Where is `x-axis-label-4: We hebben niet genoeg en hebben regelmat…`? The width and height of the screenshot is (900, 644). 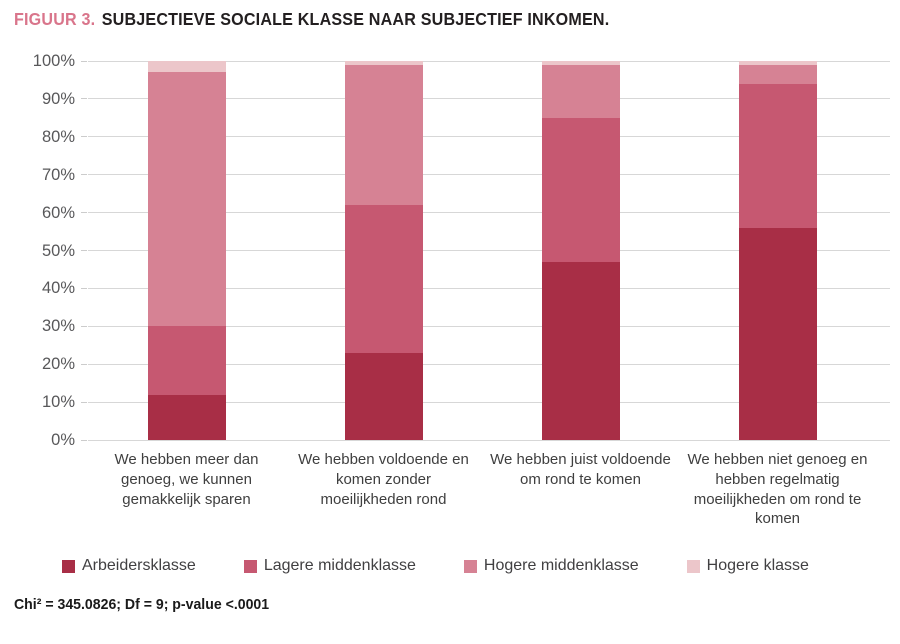
x-axis-label-4: We hebben niet genoeg en hebben regelmat… is located at coordinates (777, 489).